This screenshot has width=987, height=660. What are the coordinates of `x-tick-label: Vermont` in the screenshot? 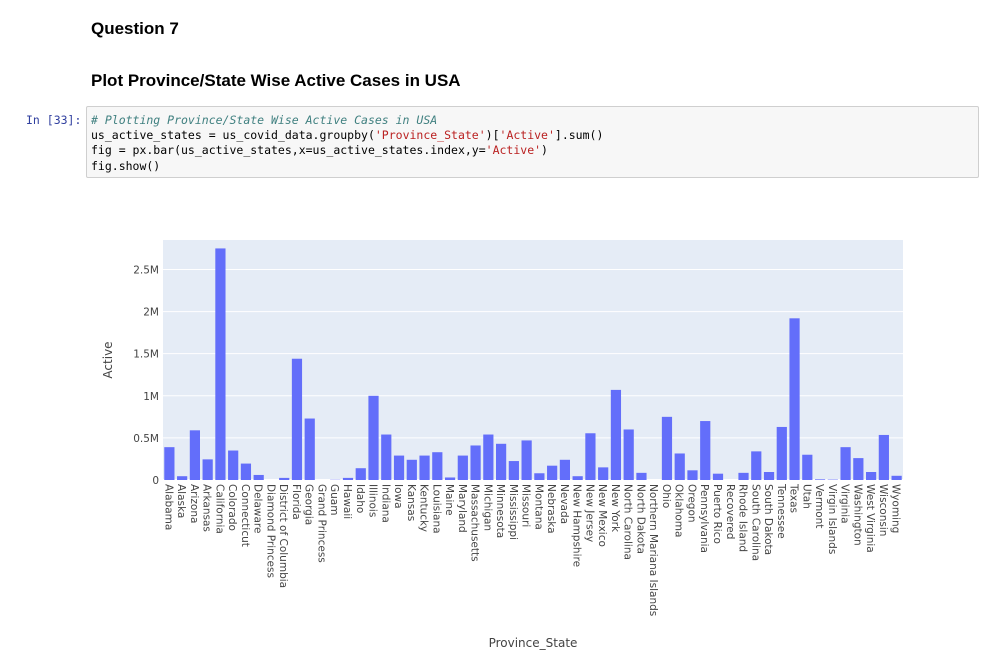 It's located at (819, 506).